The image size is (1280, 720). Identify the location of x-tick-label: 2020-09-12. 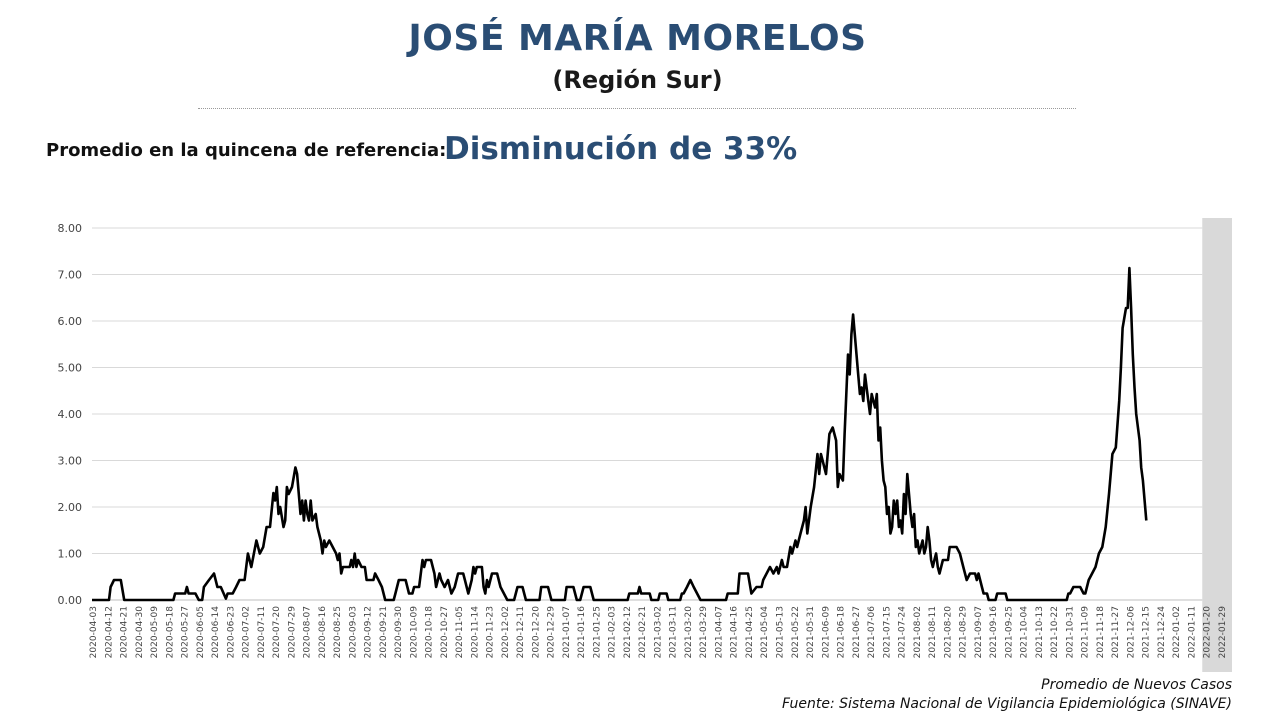
(369, 632).